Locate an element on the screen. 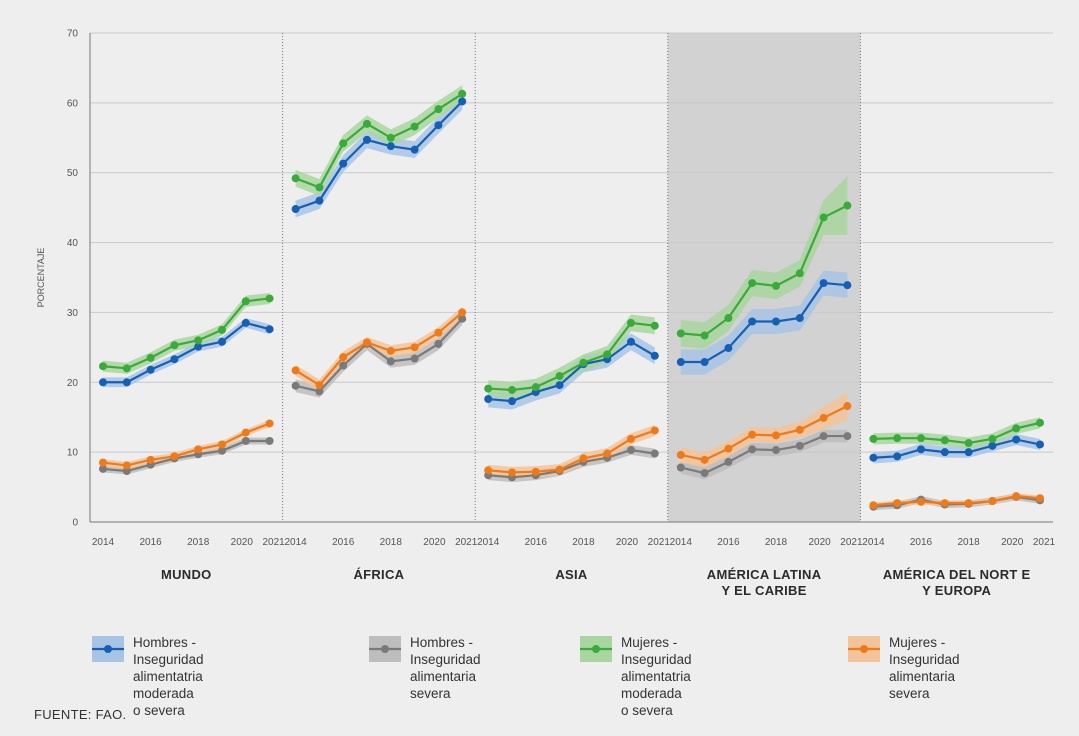 This screenshot has height=736, width=1079. region-label: MUNDO is located at coordinates (186, 574).